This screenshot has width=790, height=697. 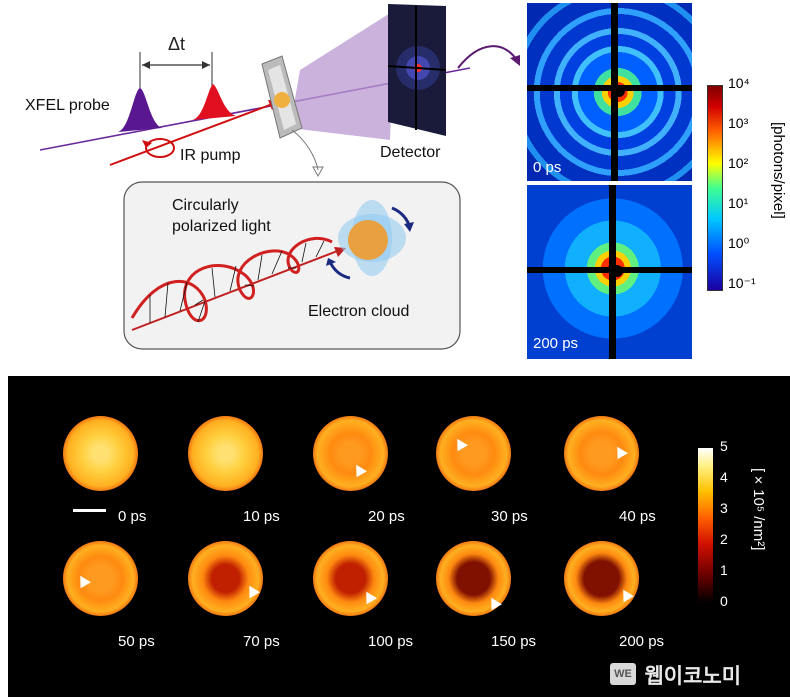 What do you see at coordinates (192, 134) in the screenshot?
I see `ir-pump-beam` at bounding box center [192, 134].